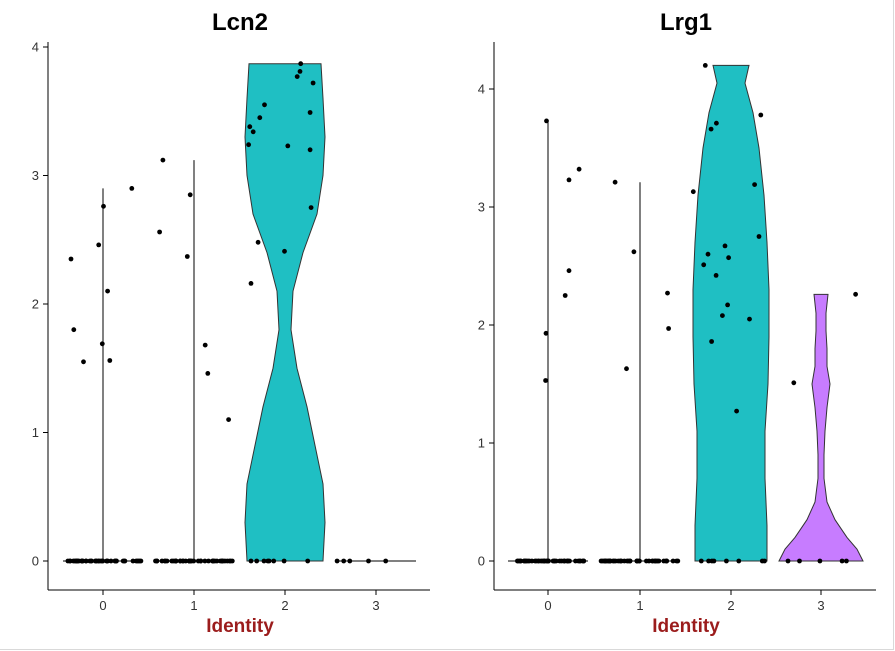 The image size is (895, 651). What do you see at coordinates (240, 22) in the screenshot?
I see `panel-title: Lcn2` at bounding box center [240, 22].